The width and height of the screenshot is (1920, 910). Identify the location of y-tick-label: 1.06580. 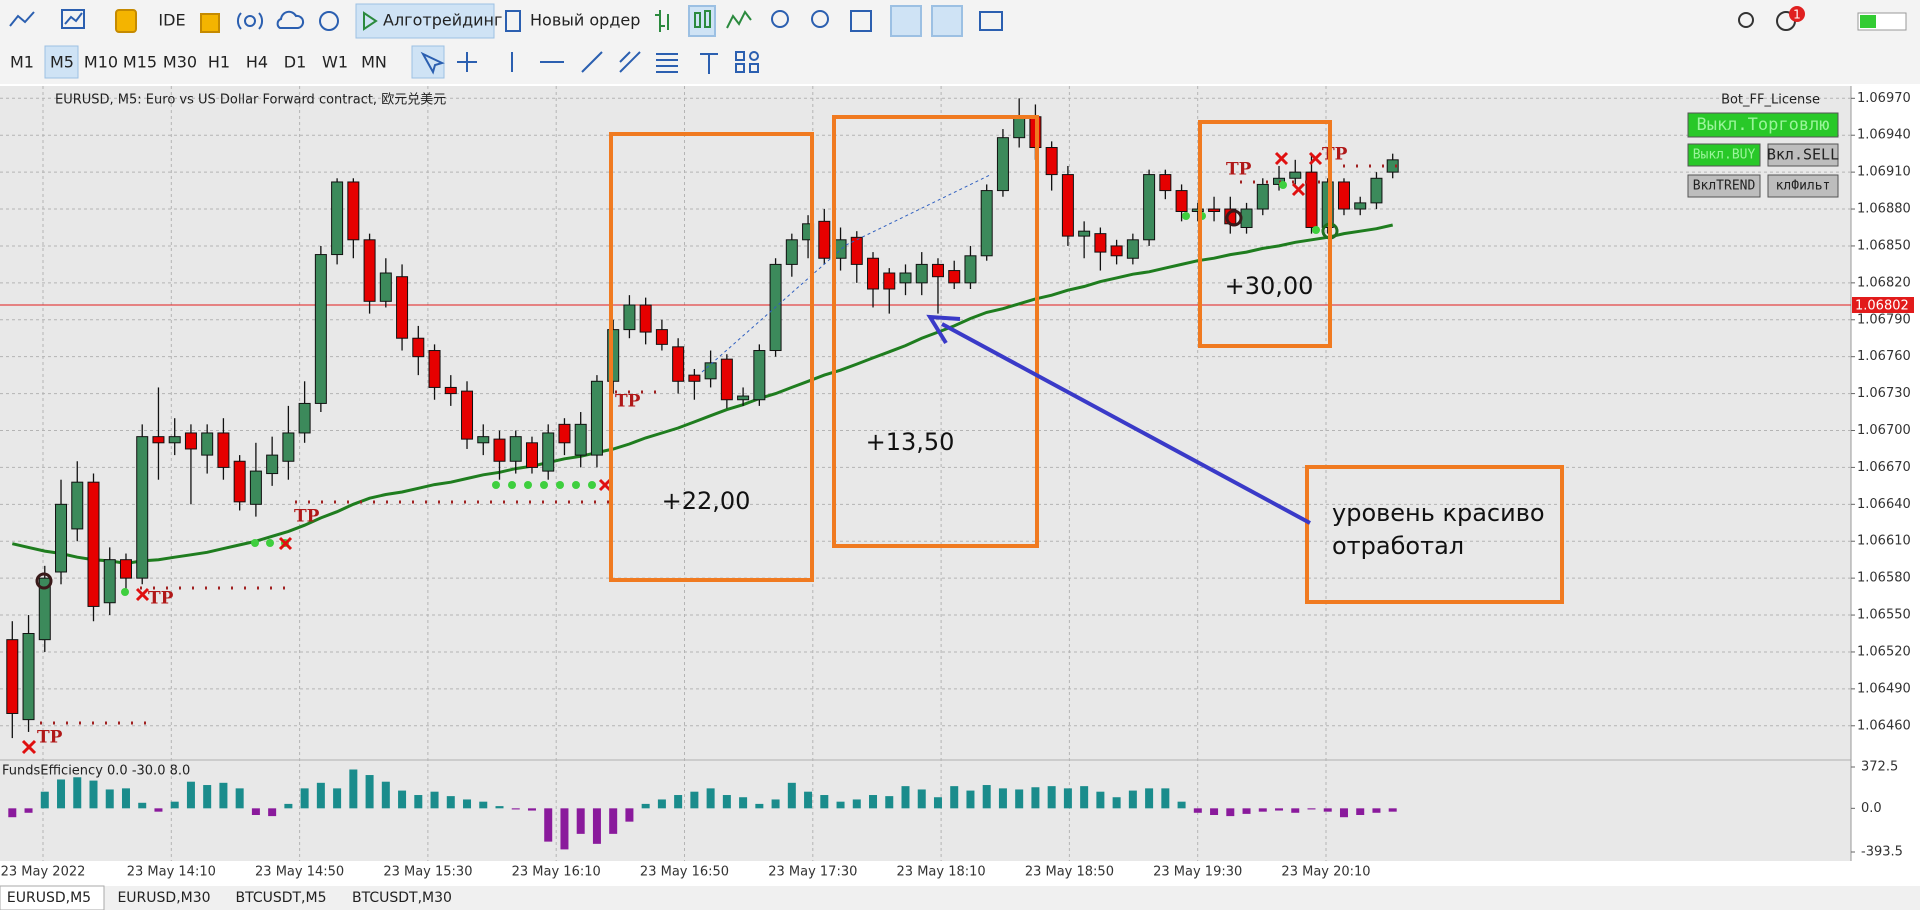
(1884, 578).